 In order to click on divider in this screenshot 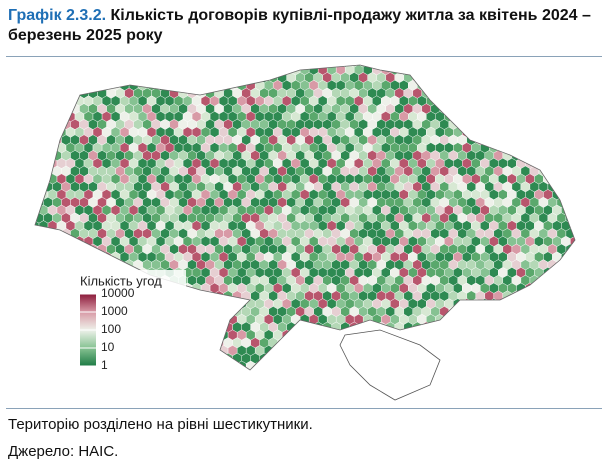, I will do `click(304, 408)`.